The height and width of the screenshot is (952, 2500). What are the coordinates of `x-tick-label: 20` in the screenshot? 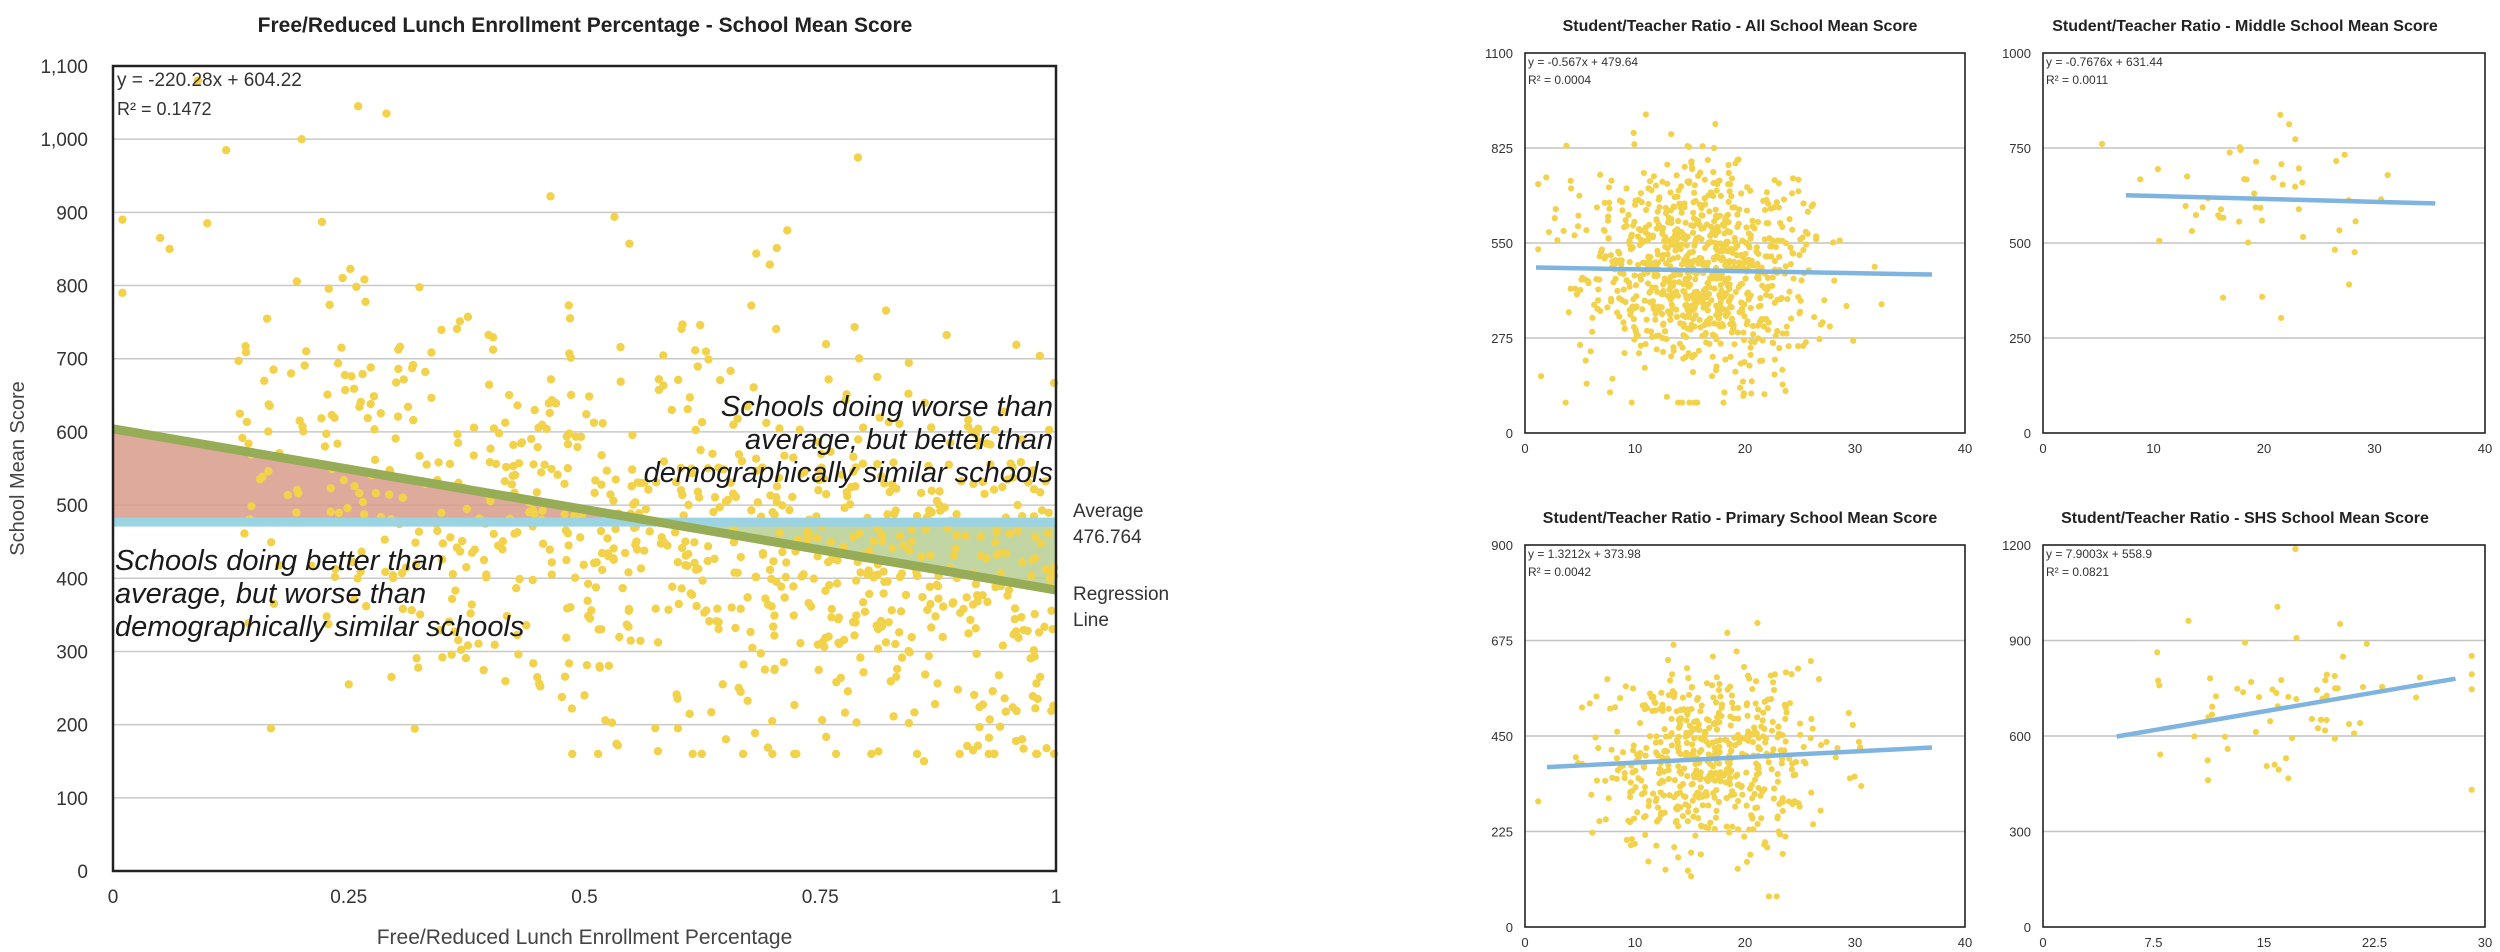 It's located at (1745, 448).